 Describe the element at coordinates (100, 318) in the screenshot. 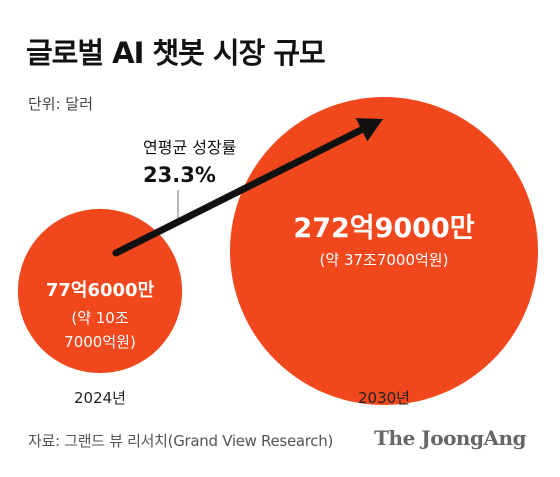

I see `bubble-0-sub-0: (약 10조` at that location.